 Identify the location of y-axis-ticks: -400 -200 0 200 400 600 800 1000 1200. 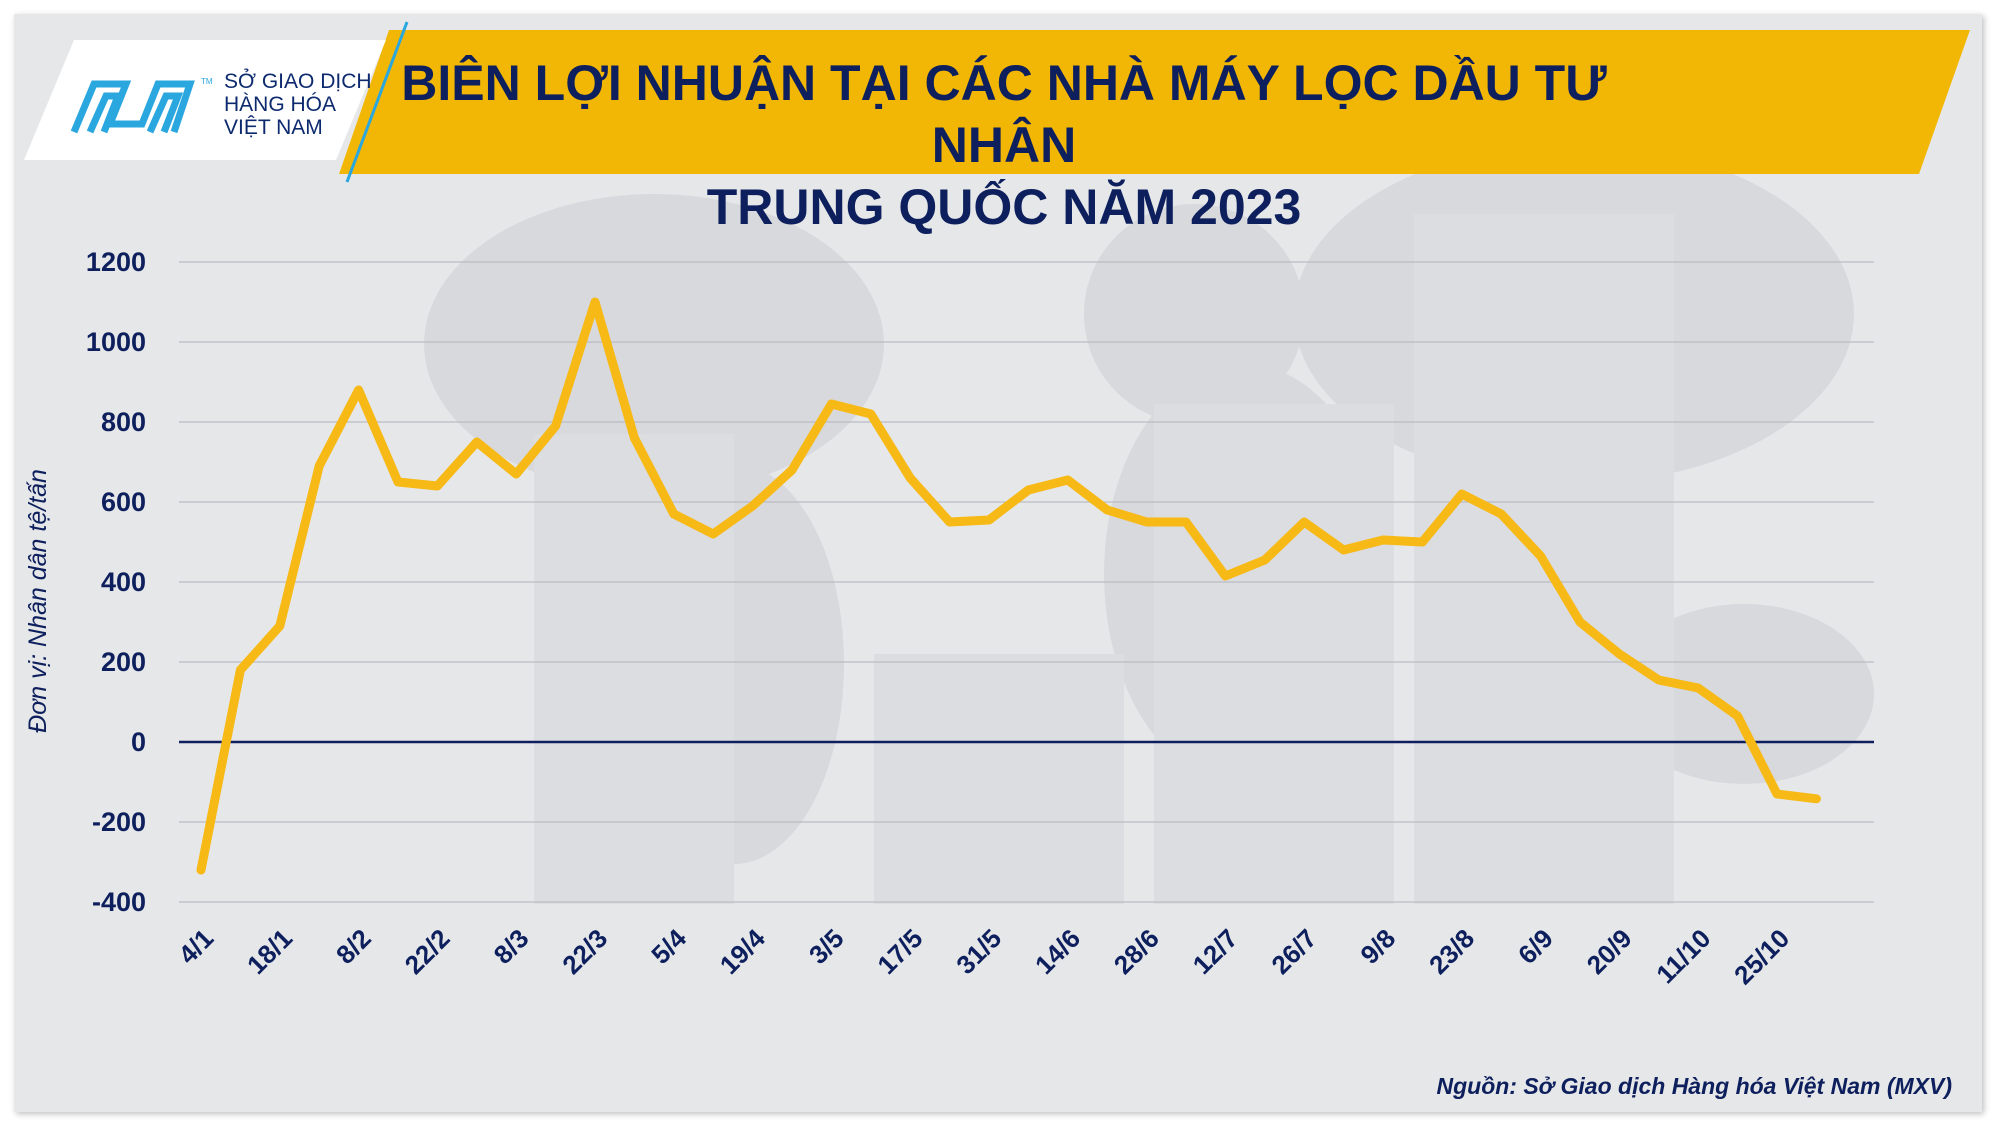
(116, 582).